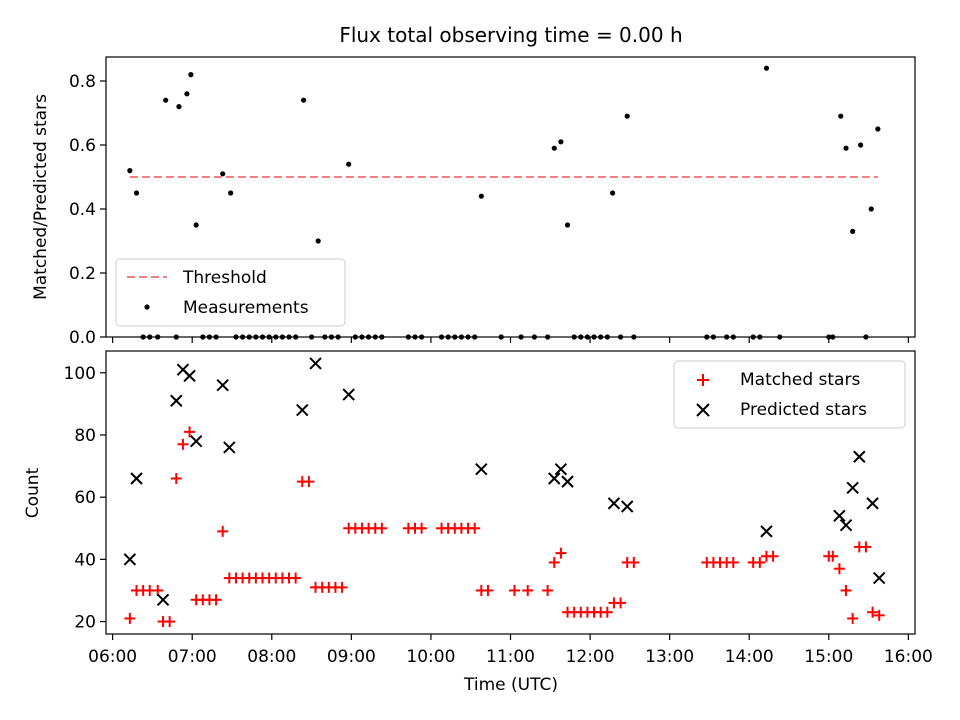 This screenshot has height=720, width=960. What do you see at coordinates (789, 394) in the screenshot?
I see `bottom-legend: Matched stars Predicted stars` at bounding box center [789, 394].